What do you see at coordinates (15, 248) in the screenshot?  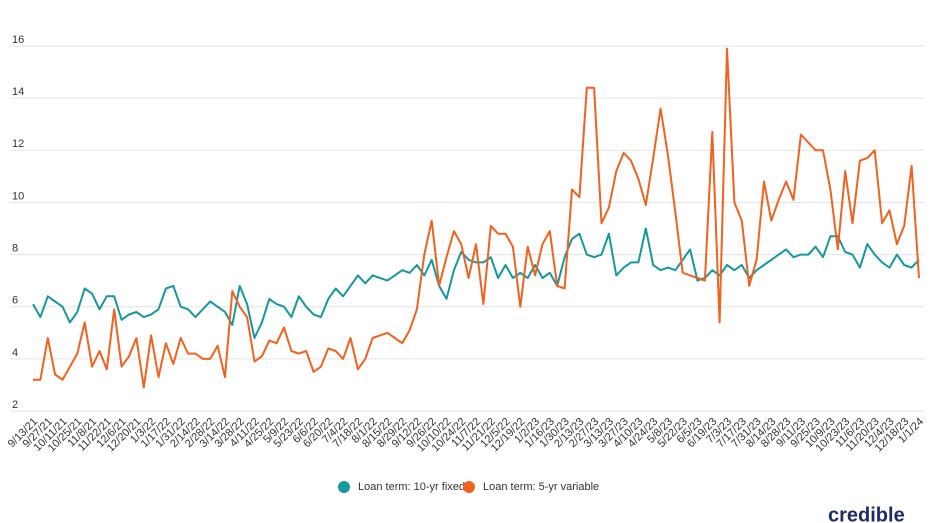 I see `y-tick-label: 8` at bounding box center [15, 248].